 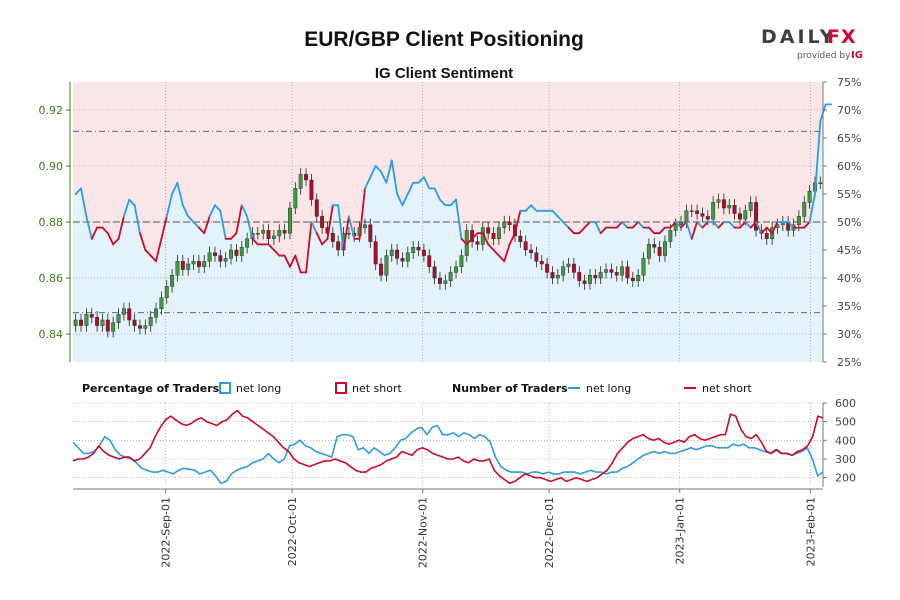 I want to click on count-tick-label: 300, so click(x=845, y=459).